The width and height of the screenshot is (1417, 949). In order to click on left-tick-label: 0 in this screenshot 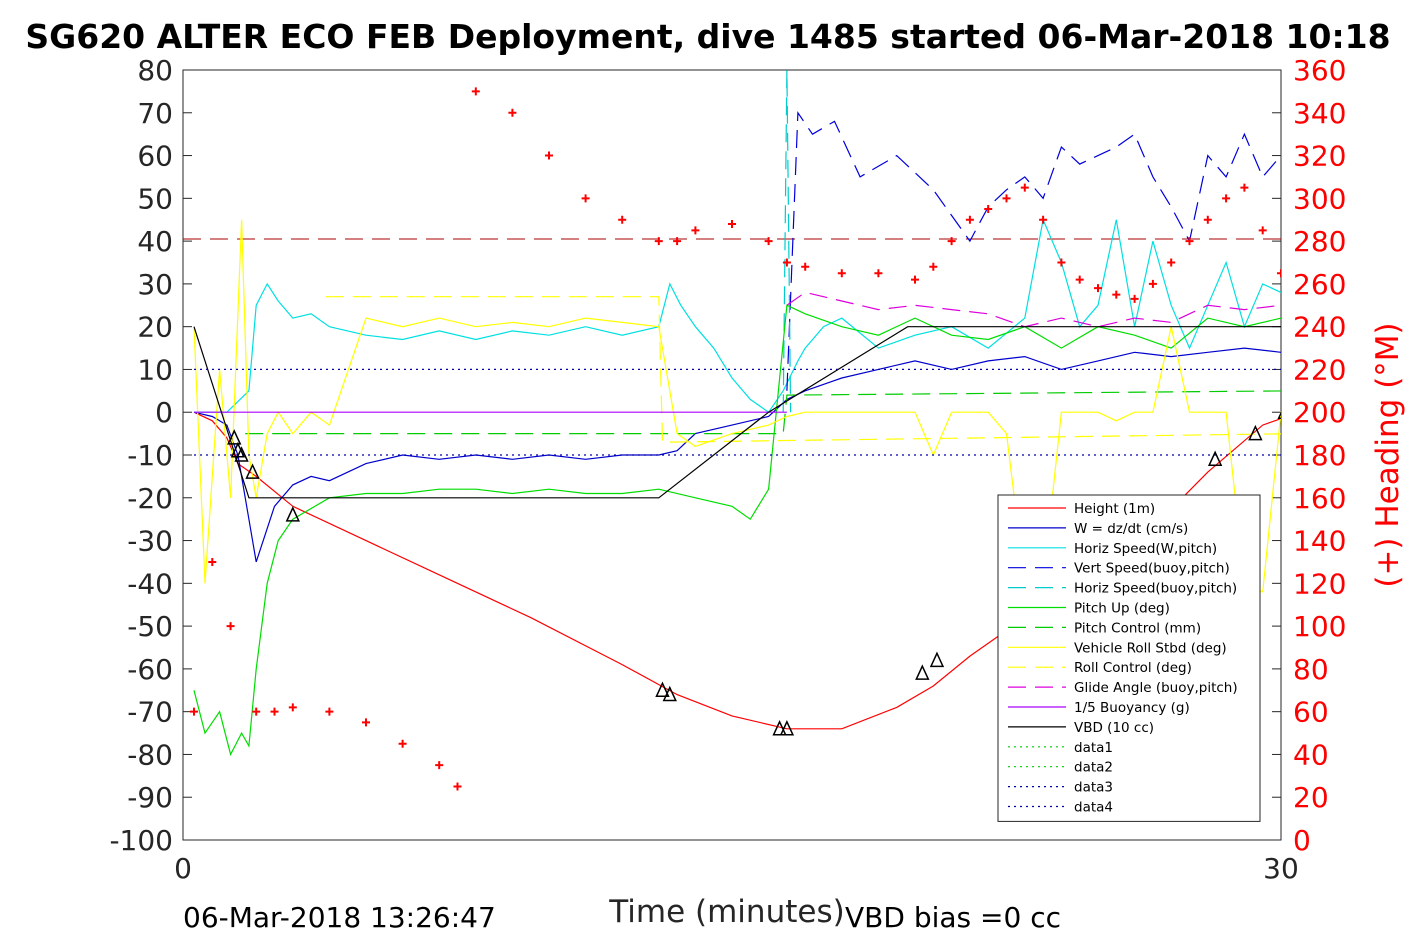, I will do `click(164, 412)`.